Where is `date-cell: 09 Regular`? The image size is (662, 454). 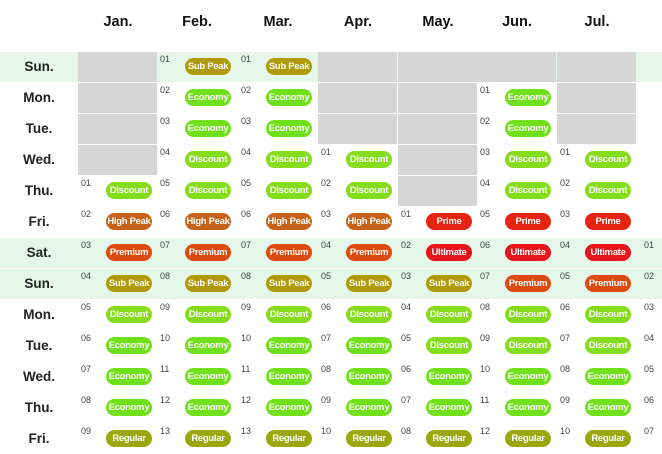 date-cell: 09 Regular is located at coordinates (117, 439).